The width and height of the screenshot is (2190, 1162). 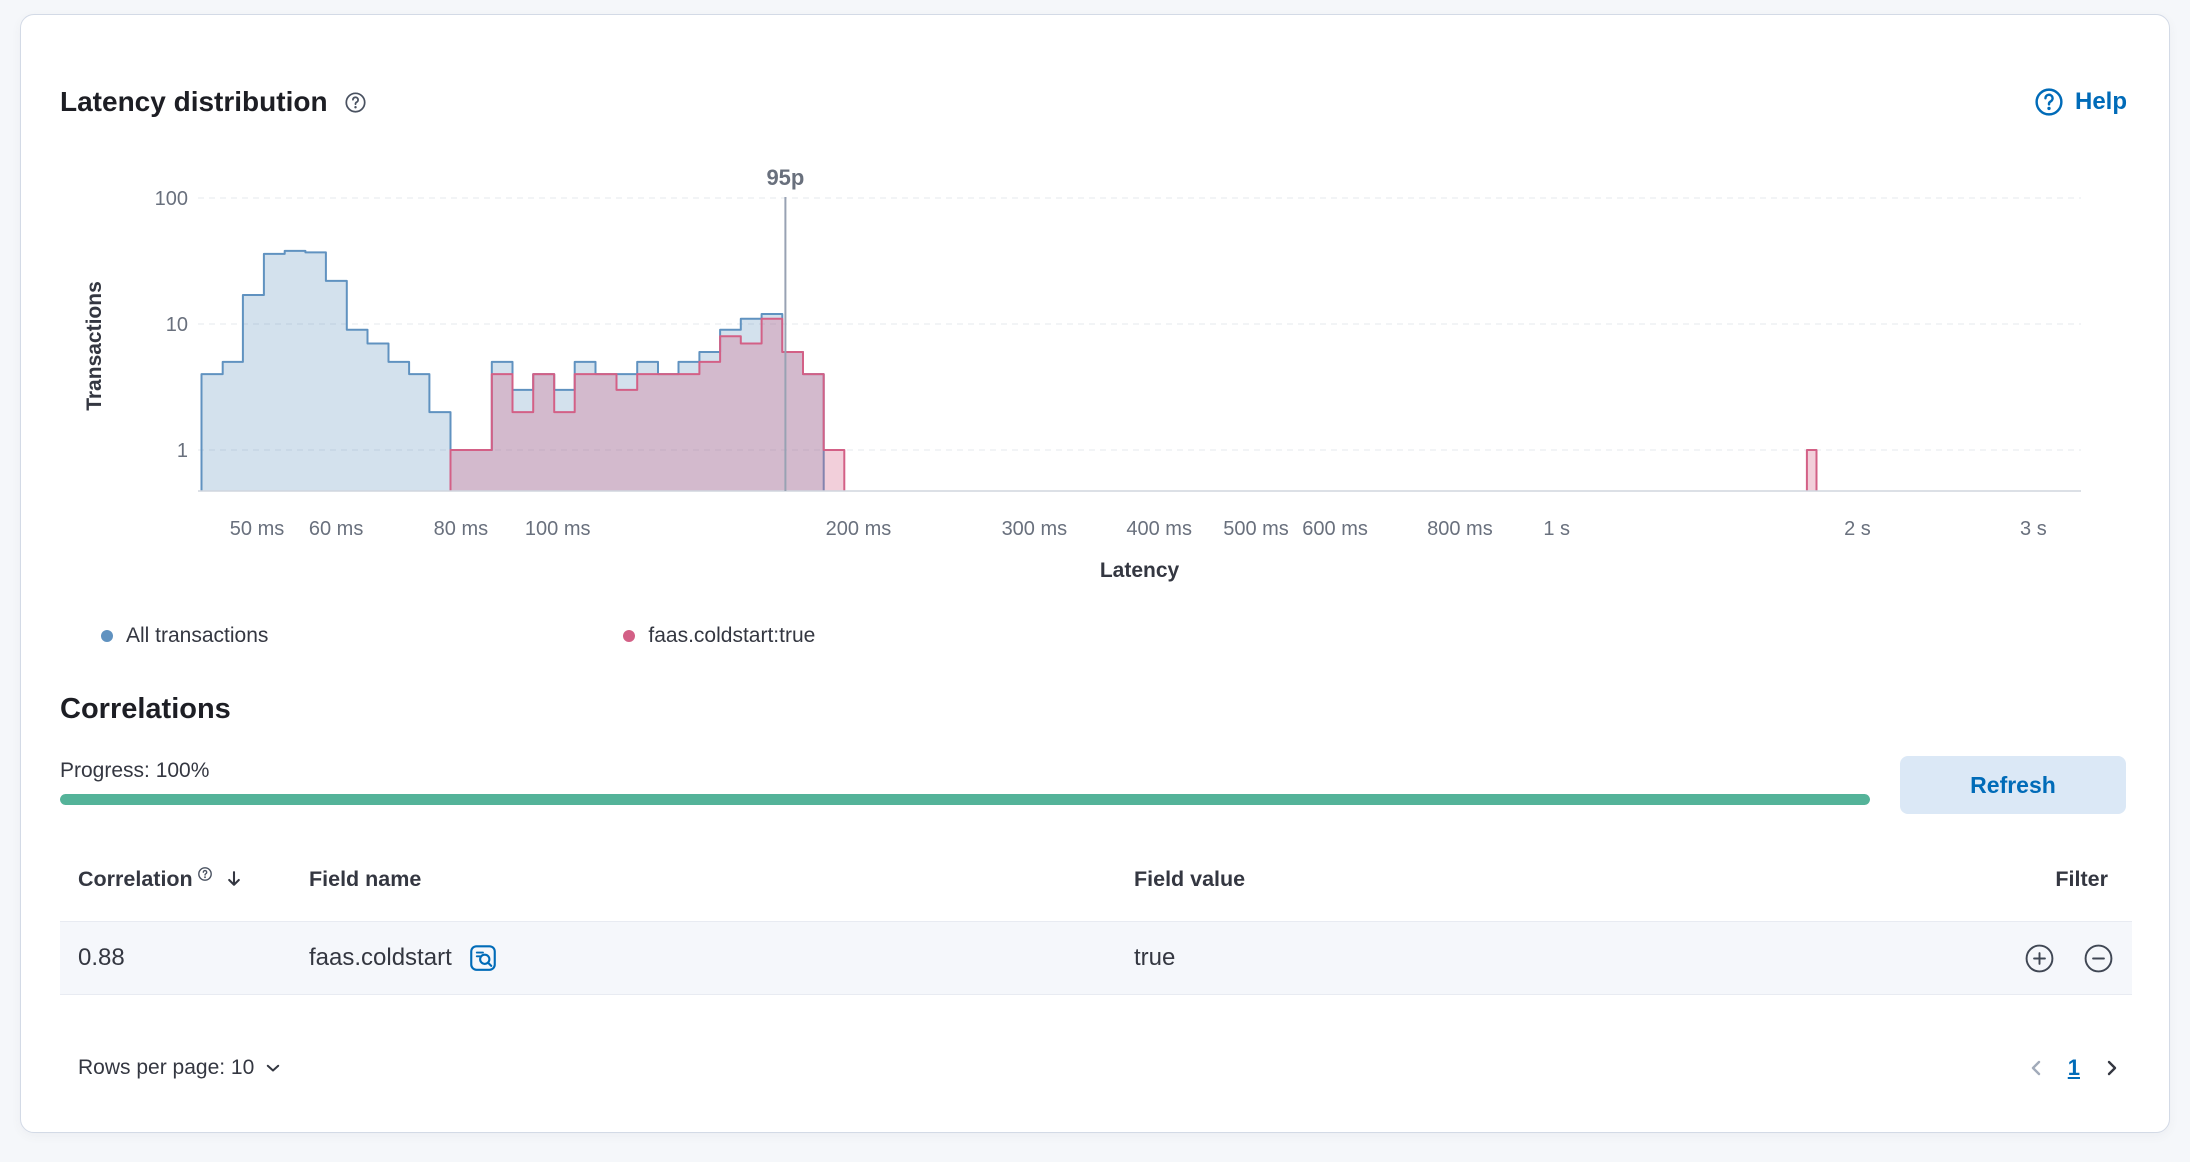 What do you see at coordinates (1155, 957) in the screenshot?
I see `cell-field-value: true` at bounding box center [1155, 957].